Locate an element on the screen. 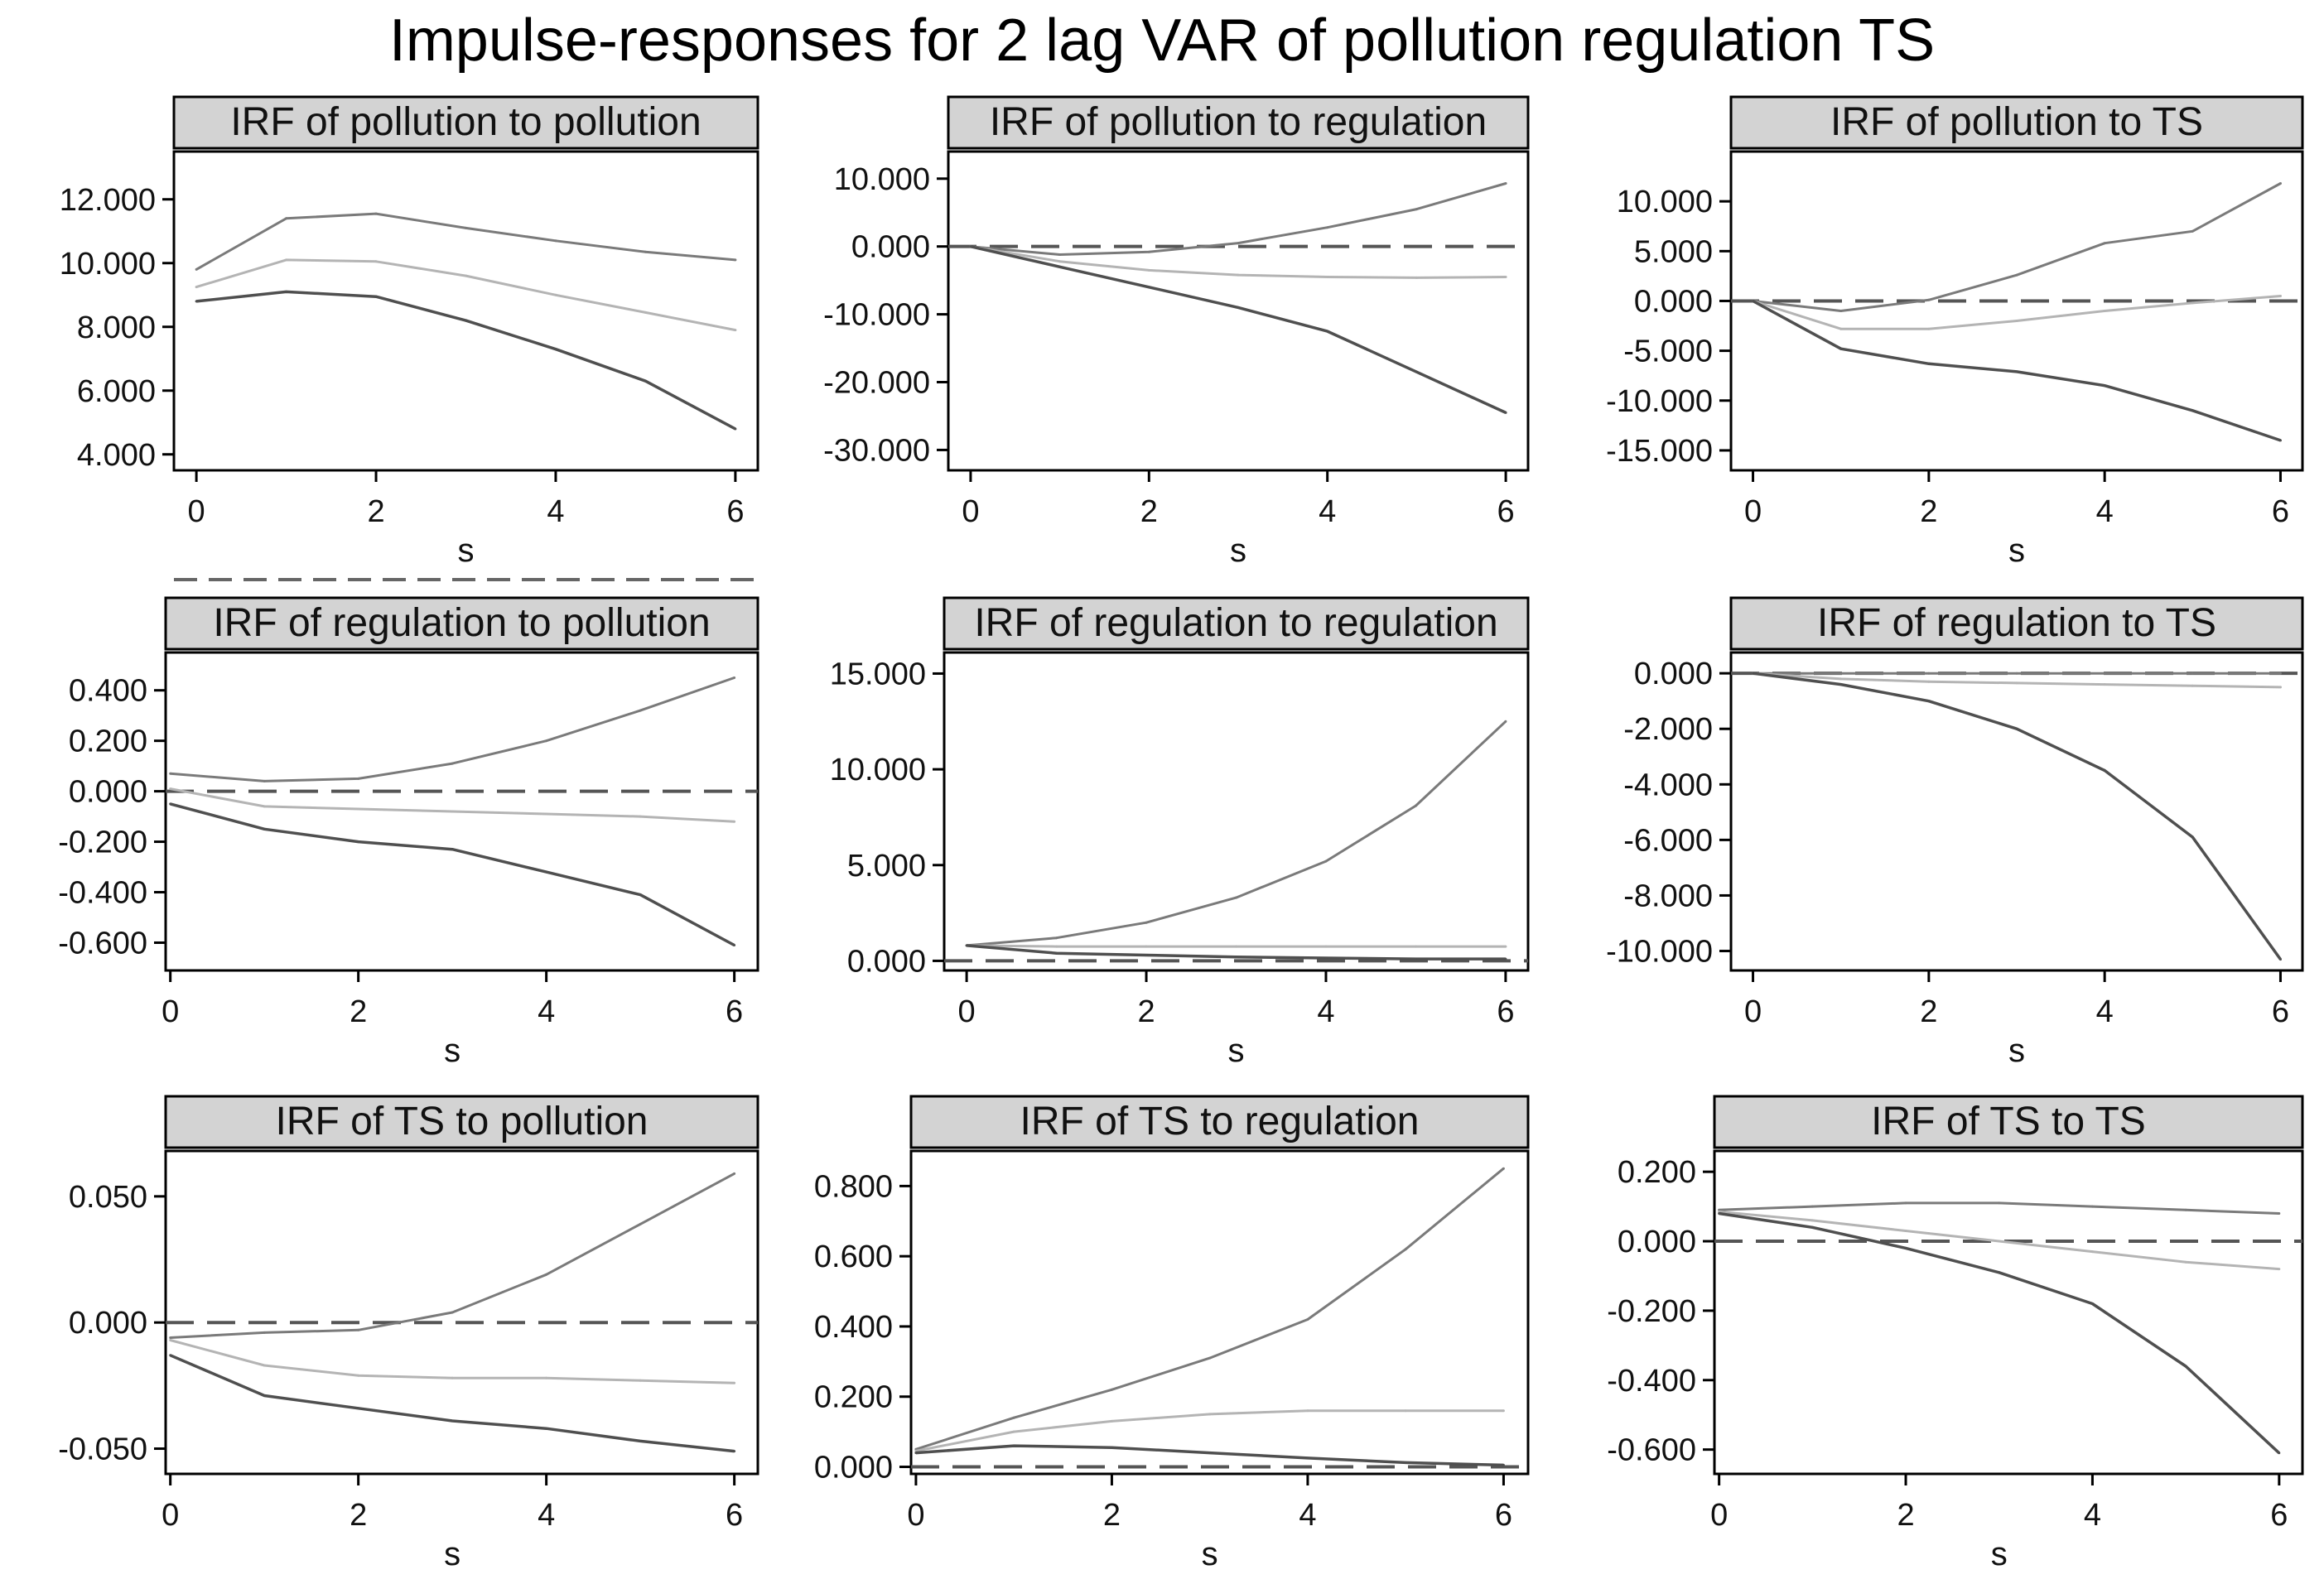  y-tick-label: 8.000 is located at coordinates (116, 328).